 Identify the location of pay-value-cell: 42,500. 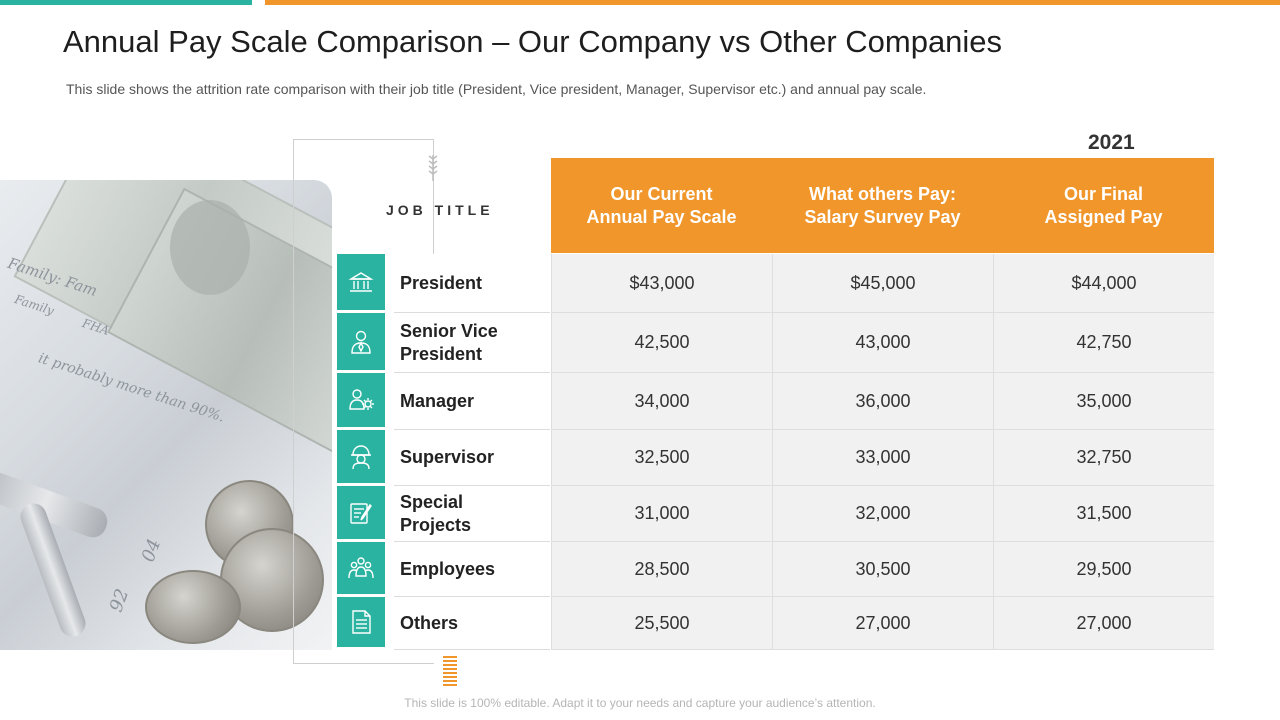
(661, 343).